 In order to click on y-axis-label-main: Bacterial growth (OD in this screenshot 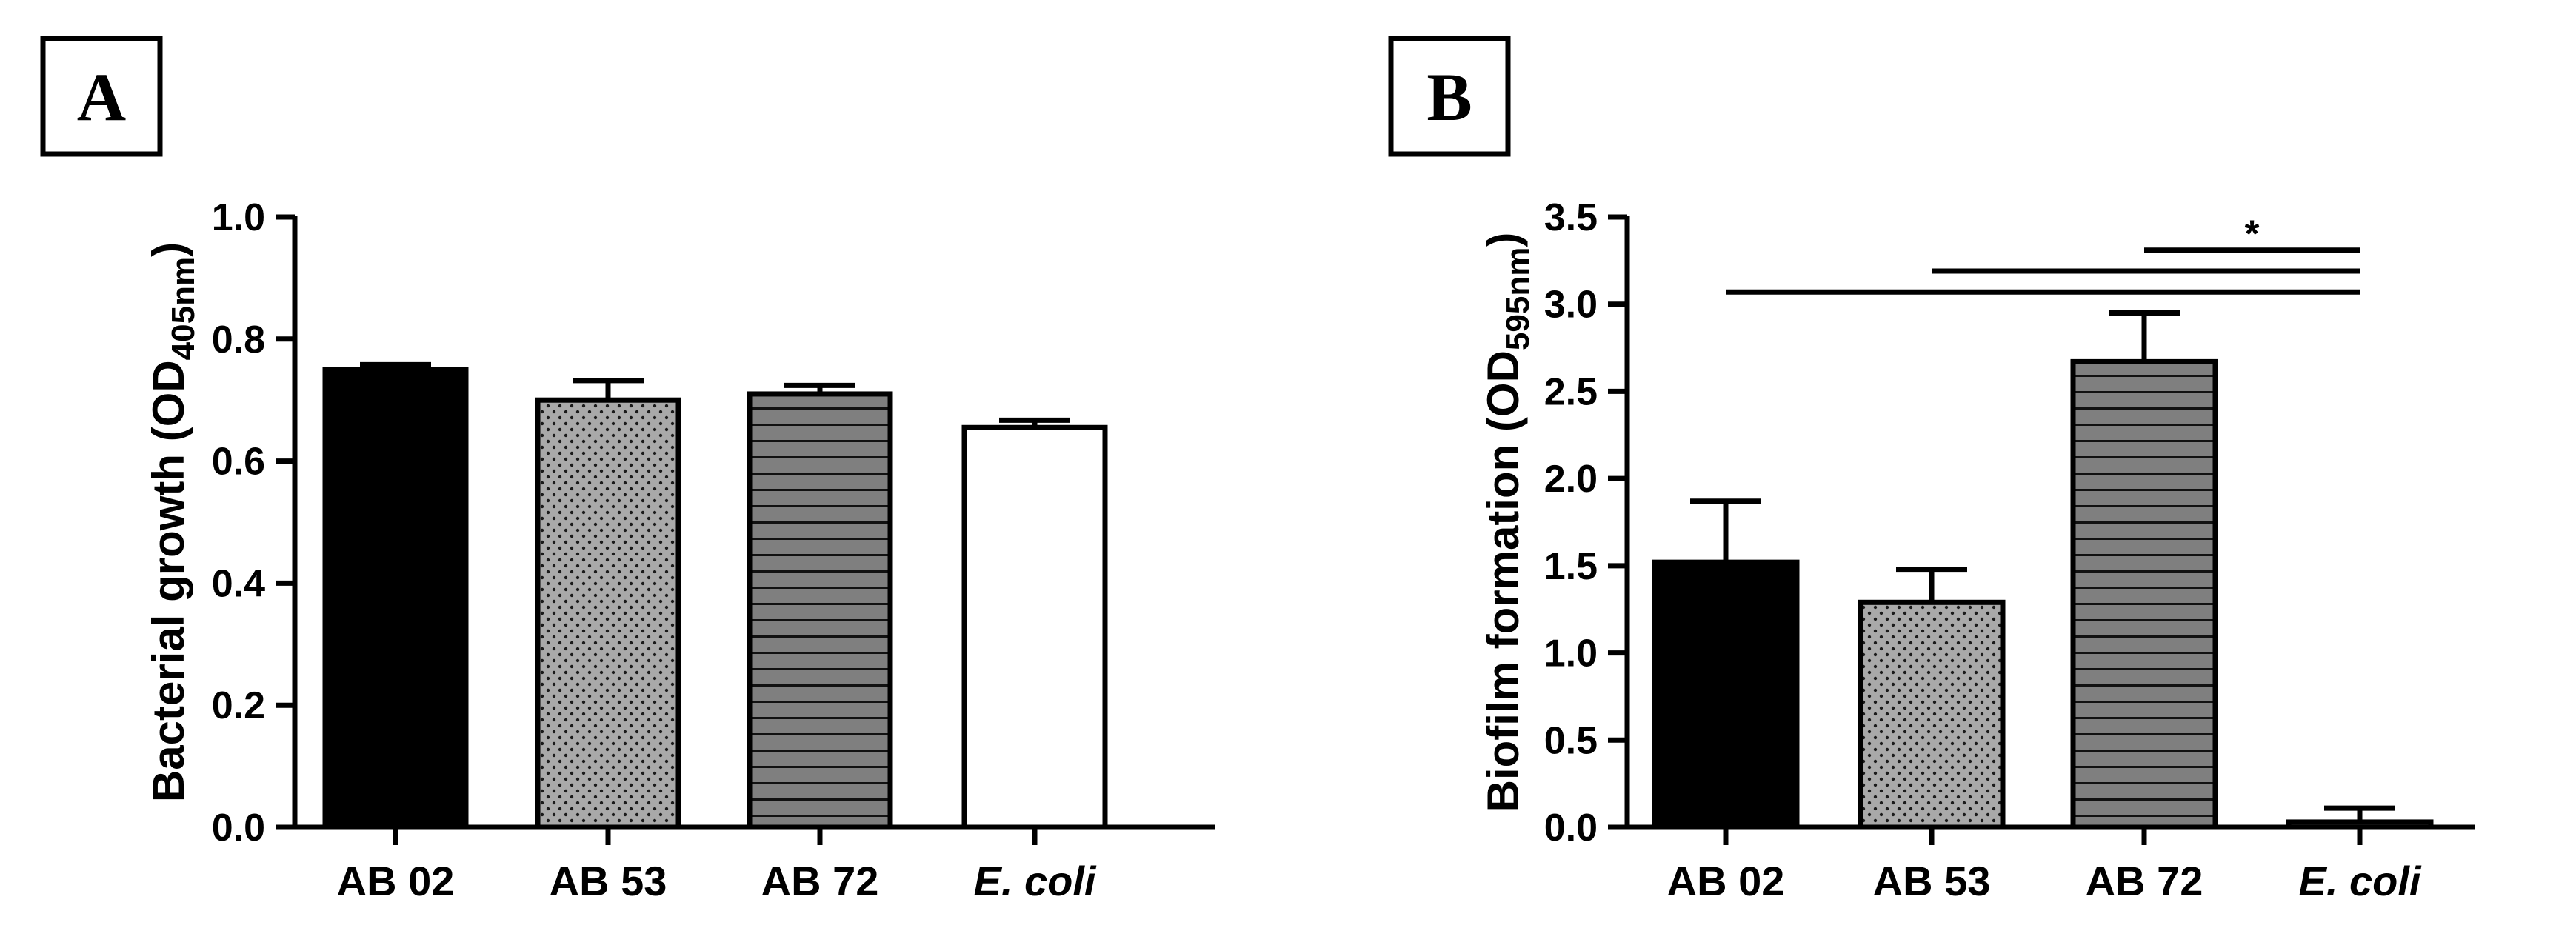, I will do `click(168, 581)`.